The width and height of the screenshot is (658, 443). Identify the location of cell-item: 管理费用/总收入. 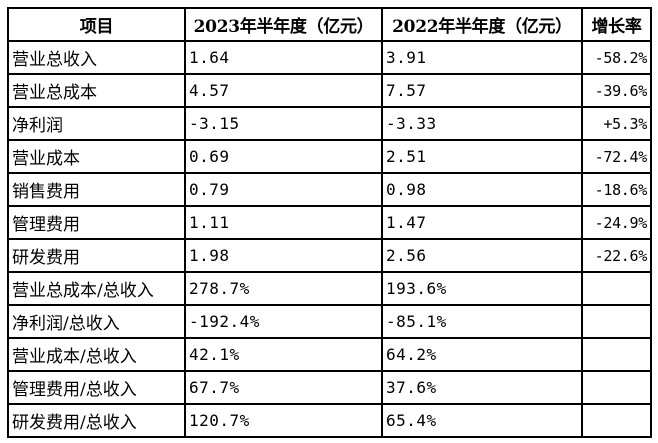
(96, 387).